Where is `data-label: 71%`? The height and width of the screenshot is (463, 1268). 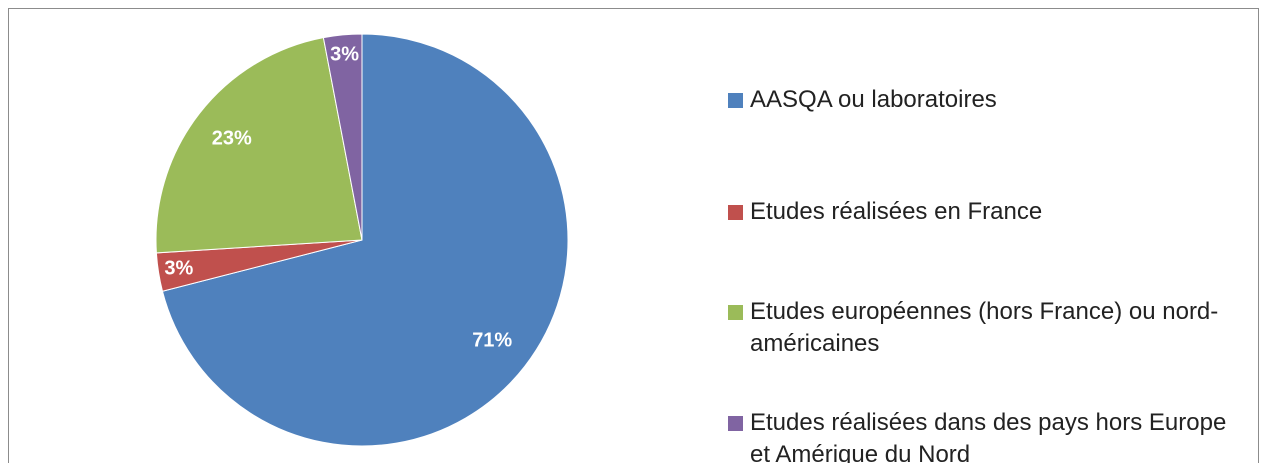
data-label: 71% is located at coordinates (492, 340).